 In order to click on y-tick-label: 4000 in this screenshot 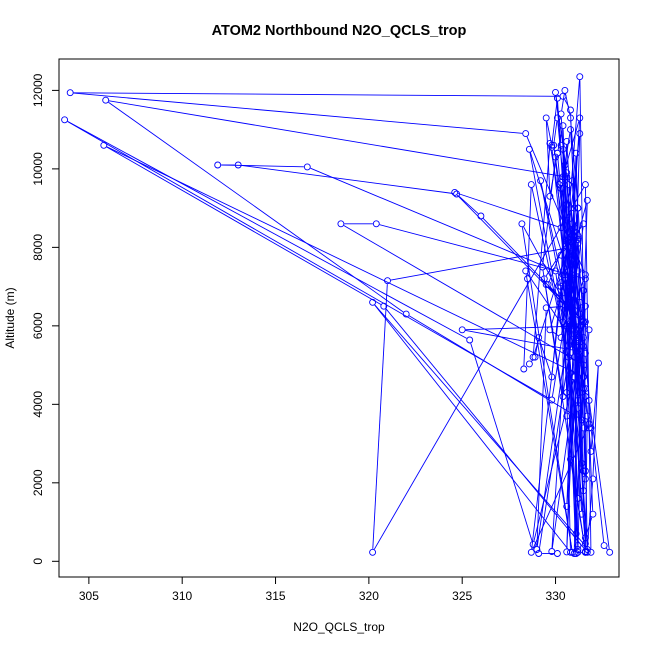, I will do `click(38, 404)`.